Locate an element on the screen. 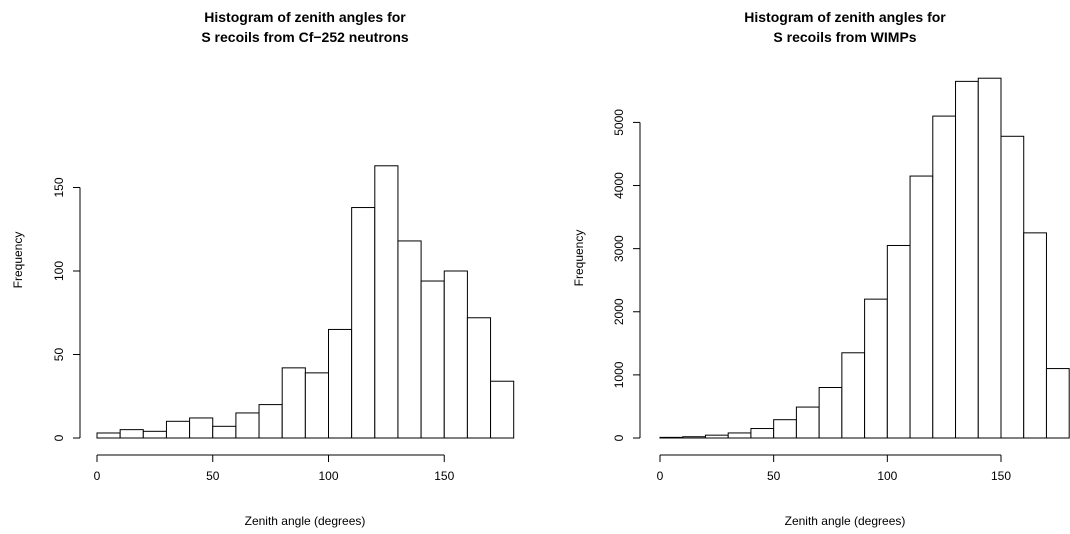  y-tick-label: 3000 is located at coordinates (619, 248).